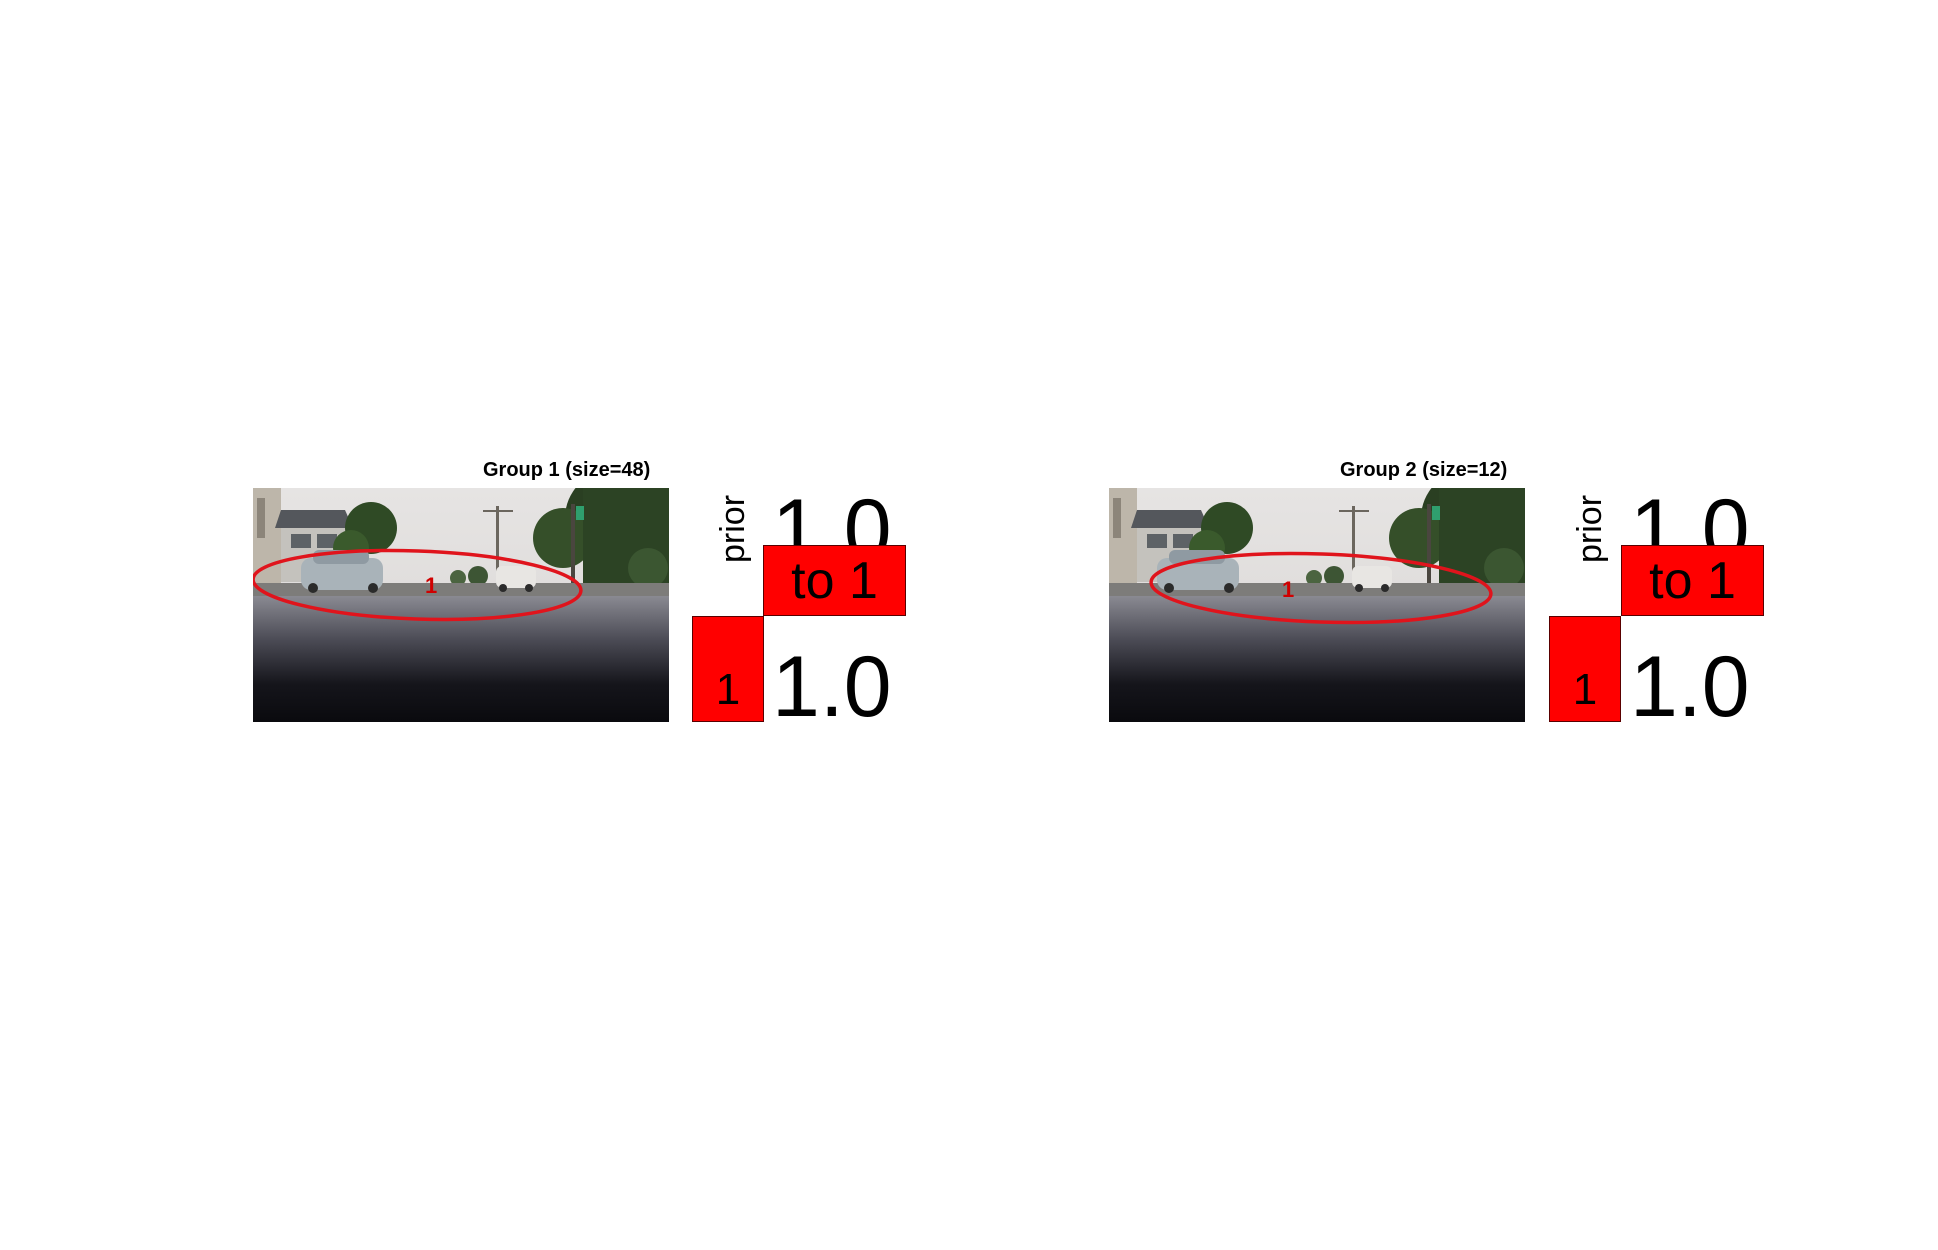 This screenshot has height=1250, width=1938. Describe the element at coordinates (1590, 528) in the screenshot. I see `y-axis-label: prior` at that location.